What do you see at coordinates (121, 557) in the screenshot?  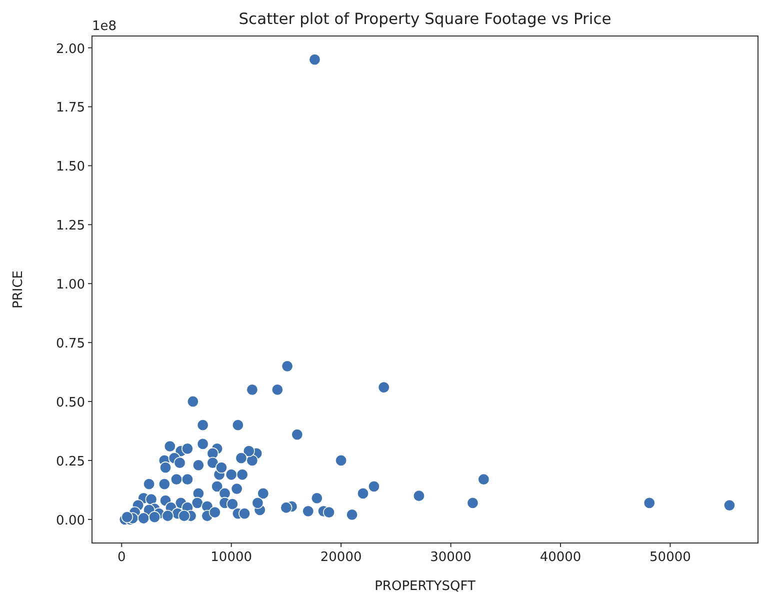 I see `x-tick-label: 0` at bounding box center [121, 557].